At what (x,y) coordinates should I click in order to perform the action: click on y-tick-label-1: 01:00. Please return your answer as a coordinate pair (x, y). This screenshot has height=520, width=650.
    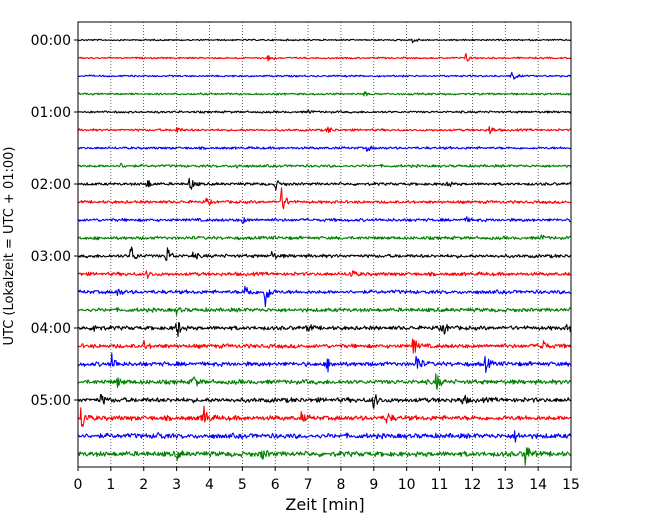
    Looking at the image, I should click on (51, 113).